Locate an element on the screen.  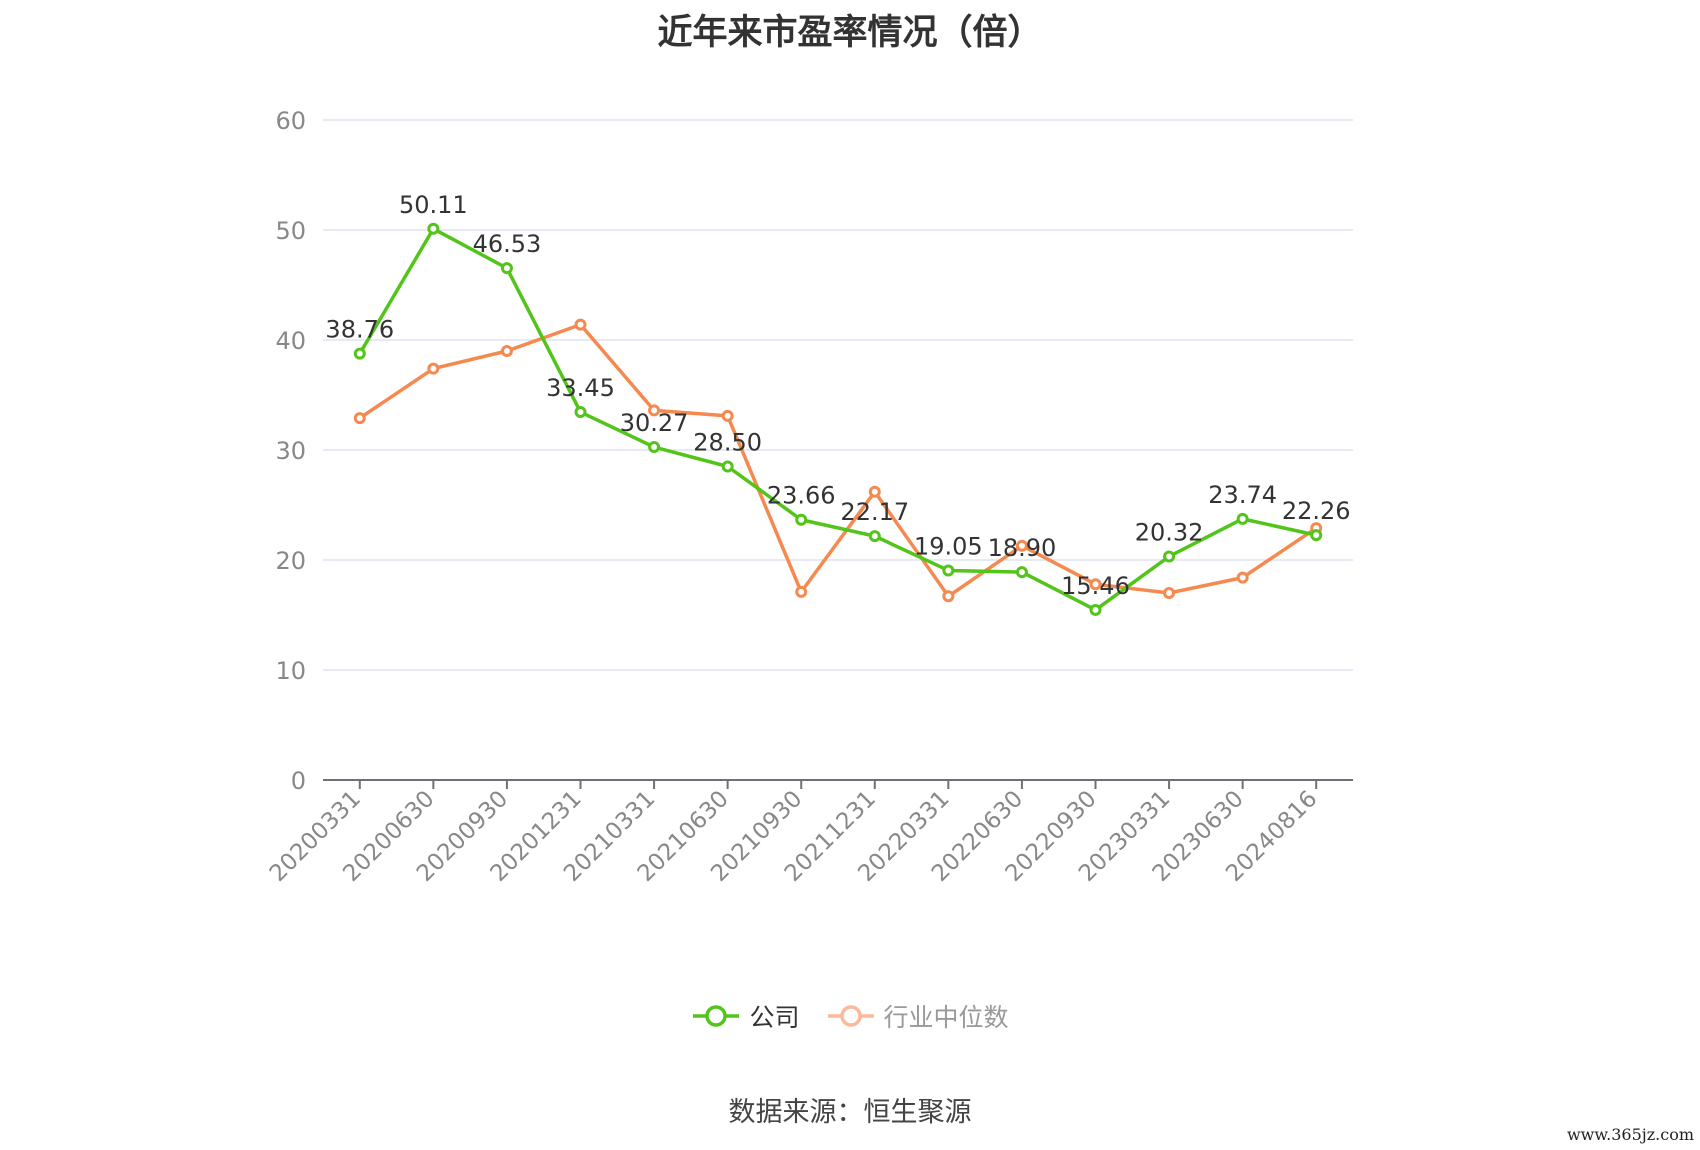
data-label: 15.46 is located at coordinates (1095, 586).